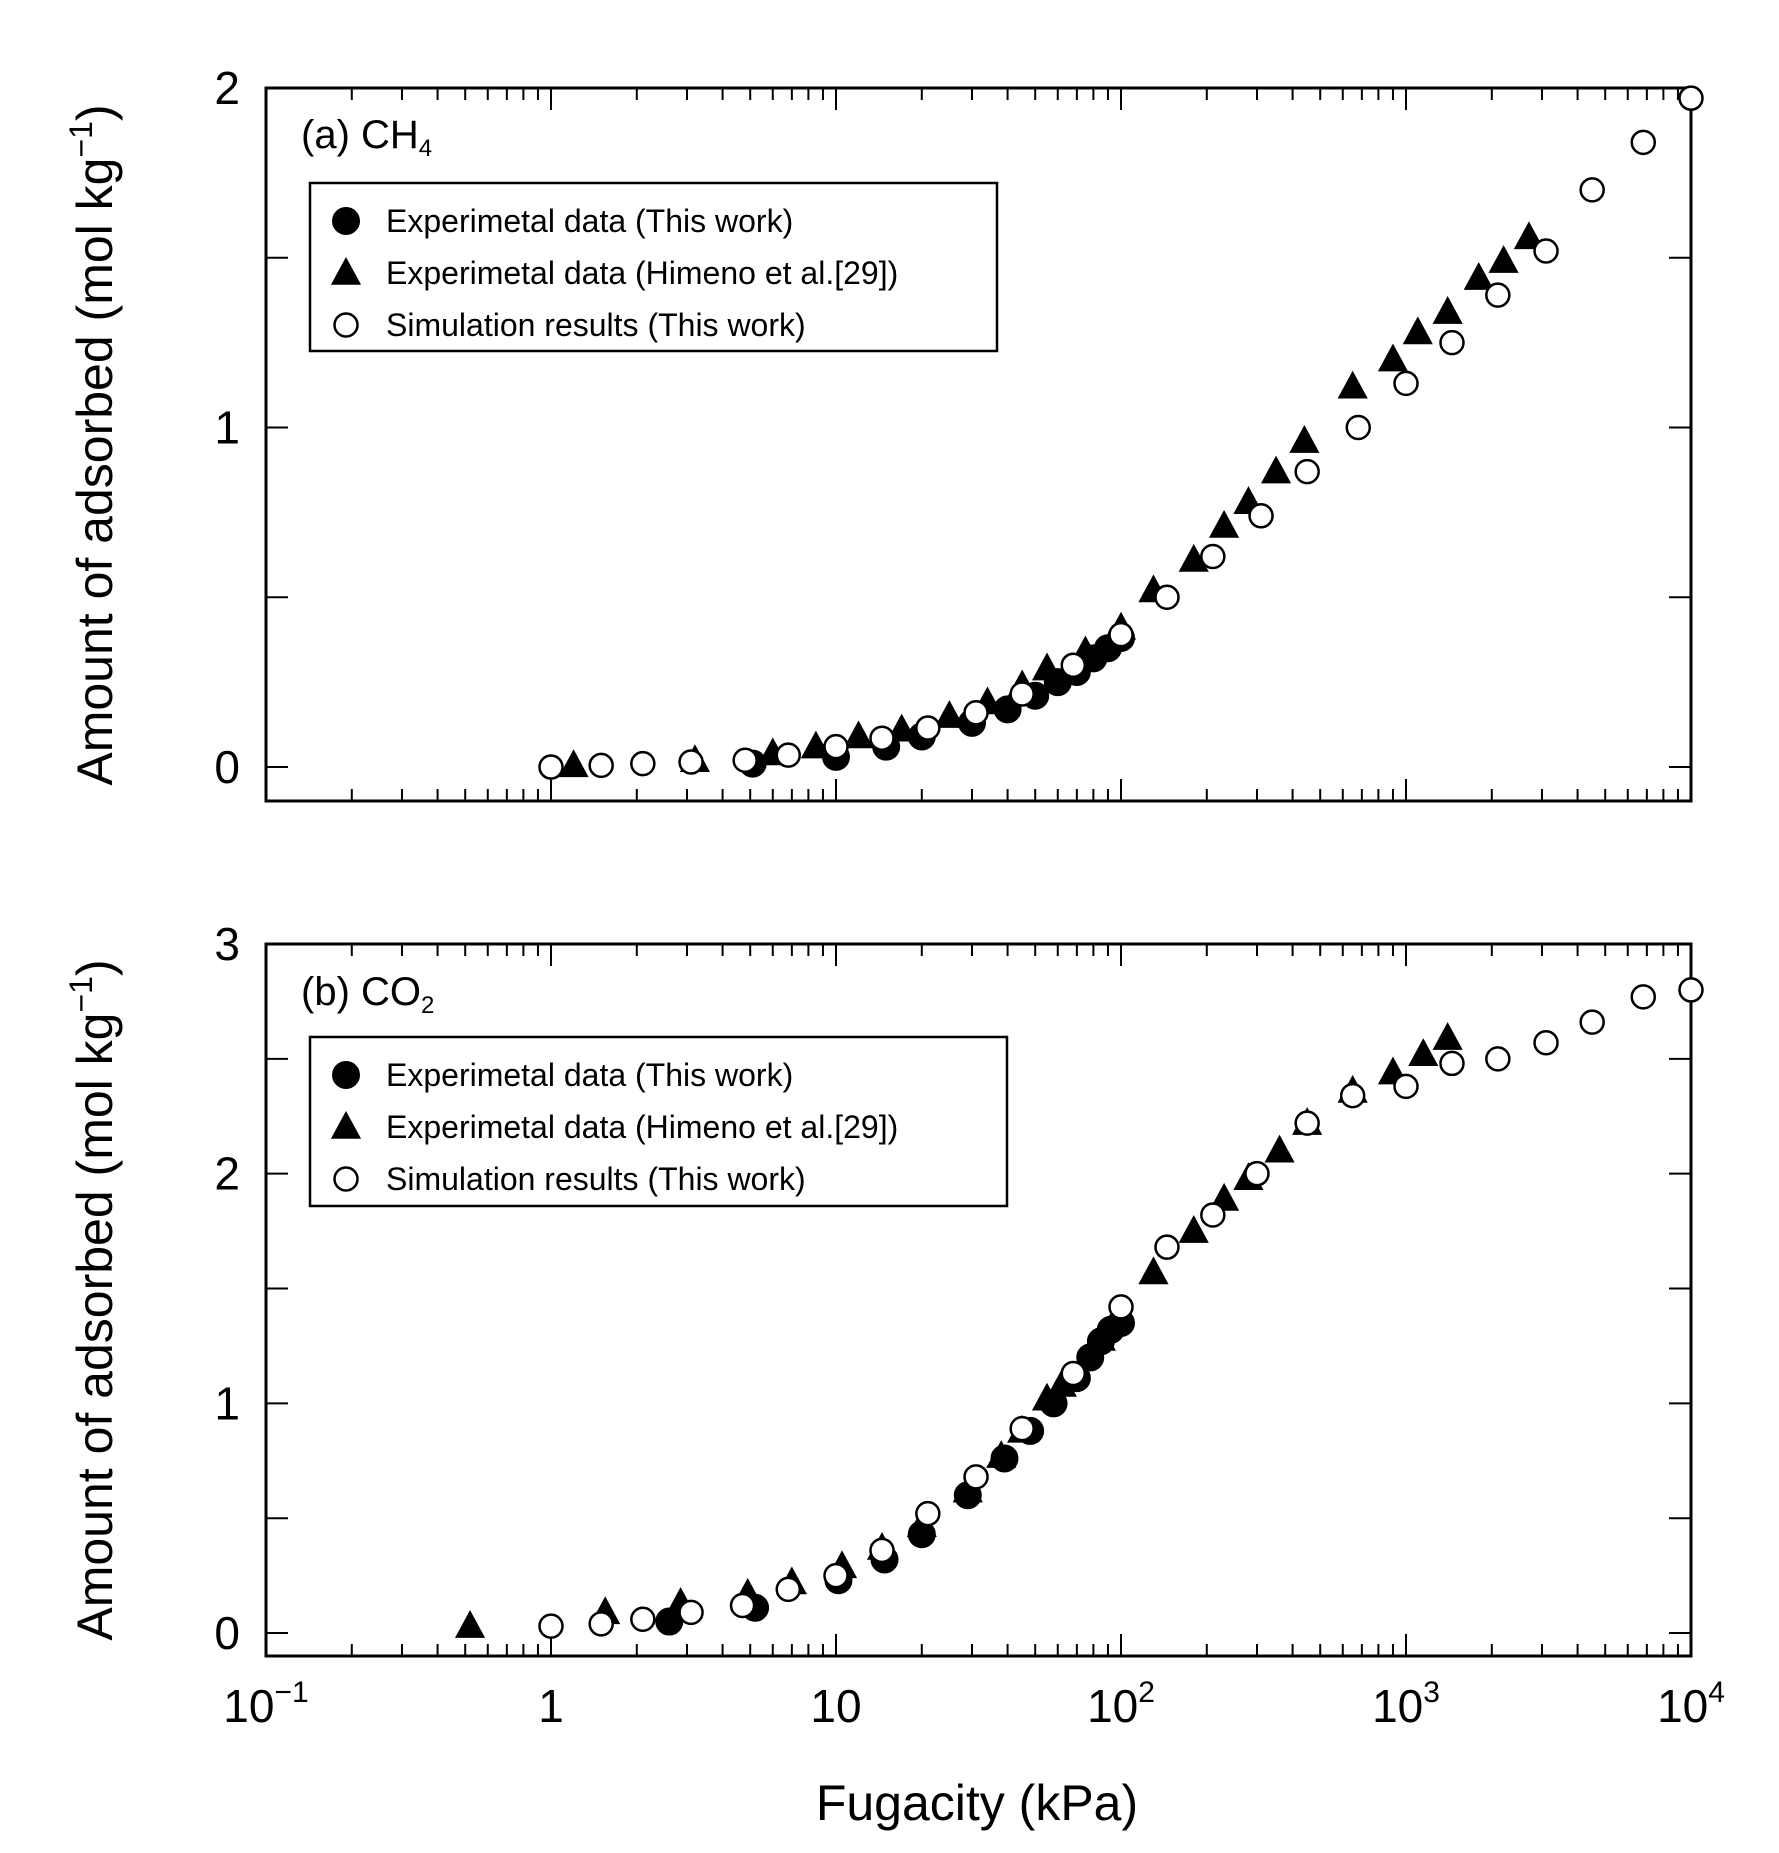 The image size is (1779, 1853). What do you see at coordinates (1406, 1704) in the screenshot?
I see `x-tick-label: 10³` at bounding box center [1406, 1704].